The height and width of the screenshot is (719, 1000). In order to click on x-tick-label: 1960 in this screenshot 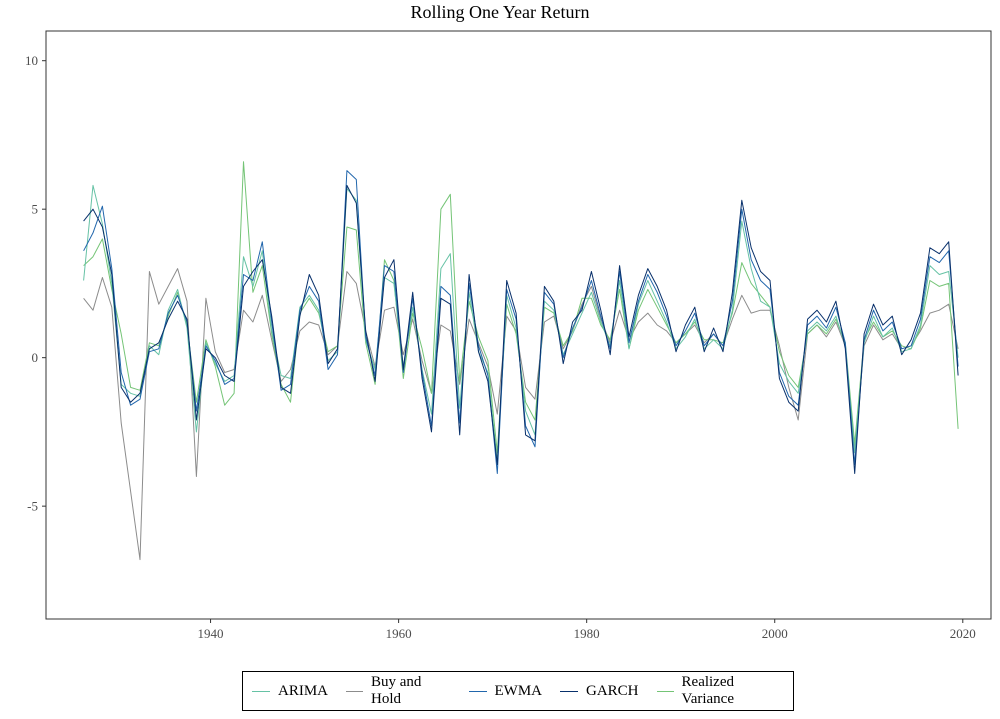, I will do `click(399, 633)`.